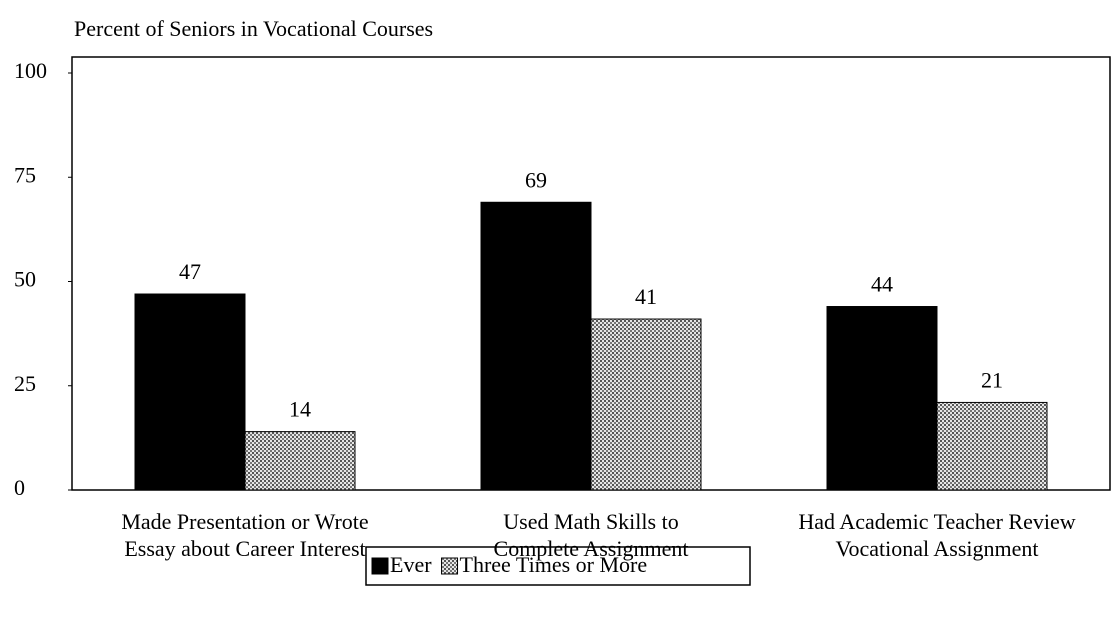 The image size is (1118, 643). I want to click on x-tick-label: Made Presentation or Wrote, so click(244, 521).